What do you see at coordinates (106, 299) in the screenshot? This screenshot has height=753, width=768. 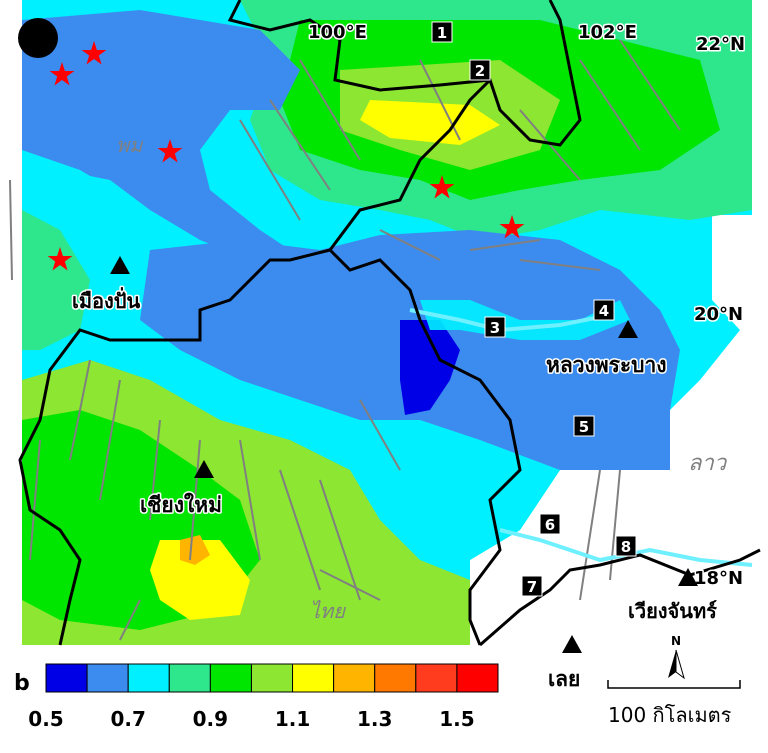 I see `place-label: เมืองปั่น` at bounding box center [106, 299].